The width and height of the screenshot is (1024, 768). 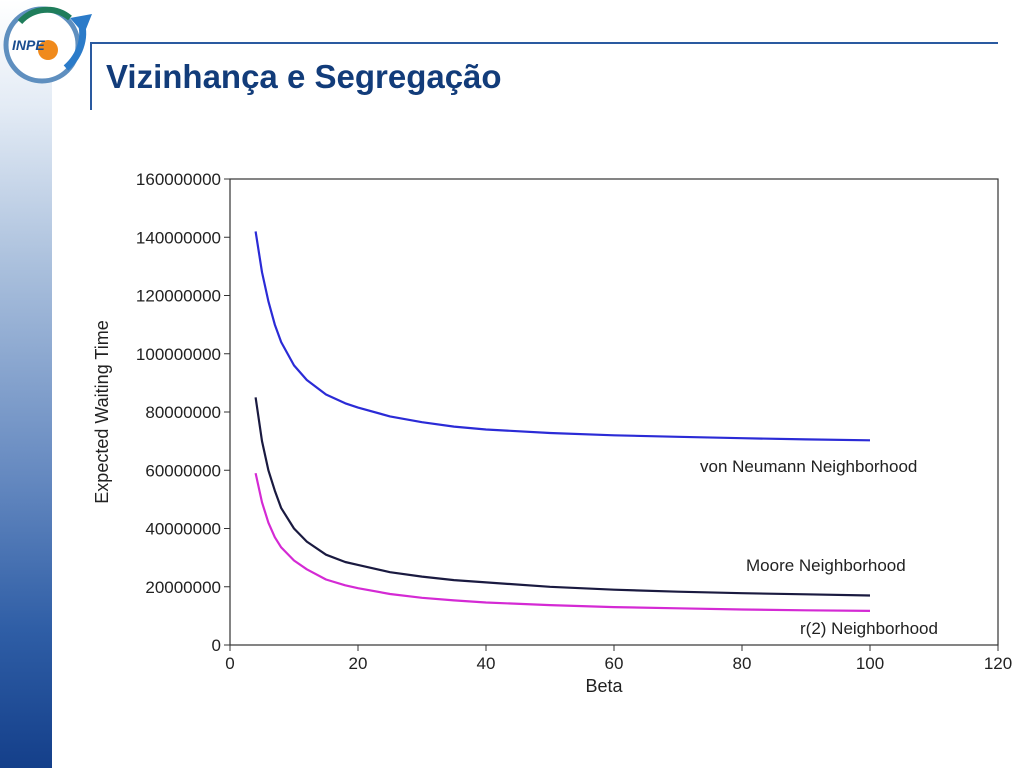 What do you see at coordinates (742, 663) in the screenshot?
I see `x-tick-label: 80` at bounding box center [742, 663].